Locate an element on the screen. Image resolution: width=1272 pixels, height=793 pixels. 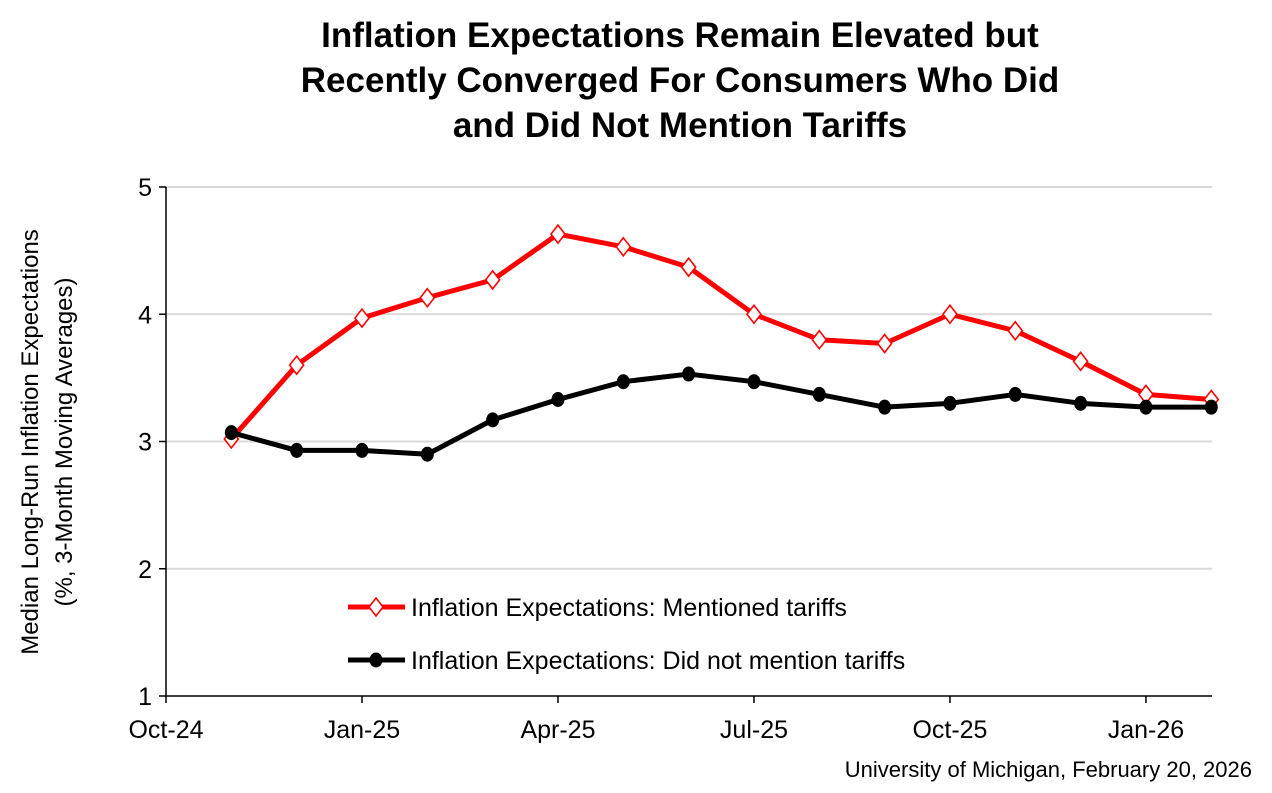
title-line-3: and Did Not Mention Tariffs is located at coordinates (680, 125).